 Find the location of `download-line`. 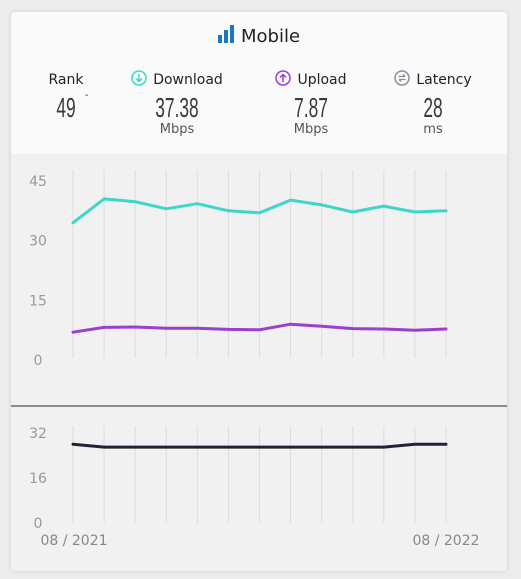

download-line is located at coordinates (259, 211).